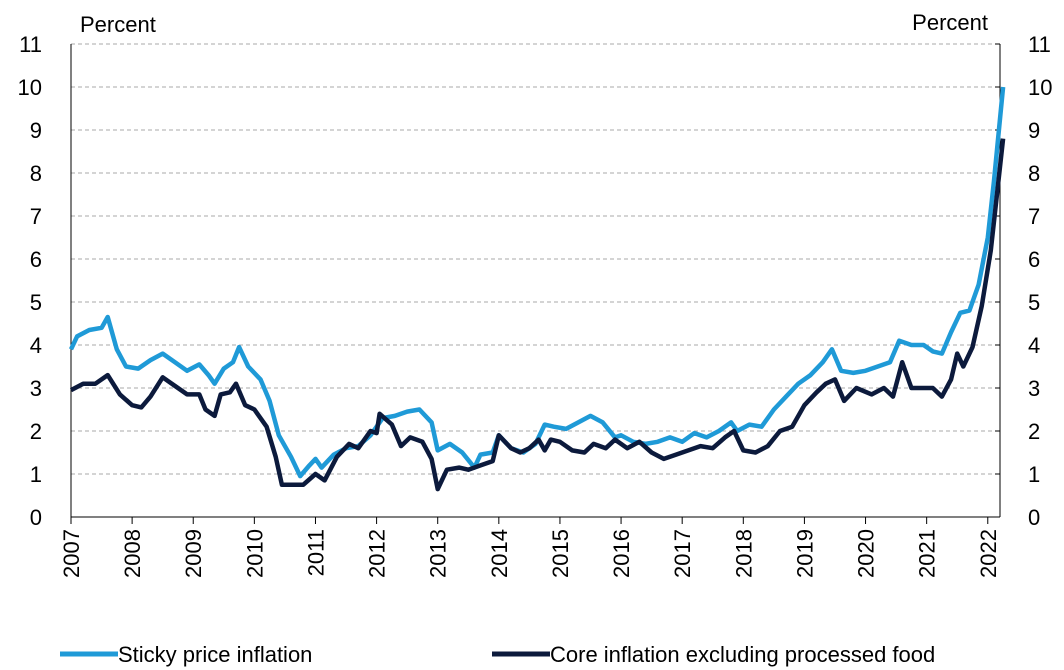  I want to click on y-tick-label: 7, so click(36, 216).